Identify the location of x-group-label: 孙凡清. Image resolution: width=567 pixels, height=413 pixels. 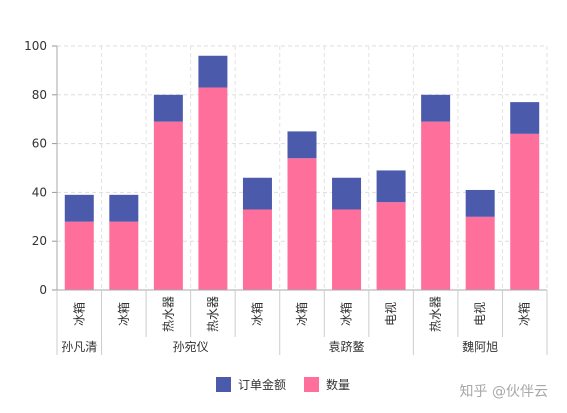
(79, 347).